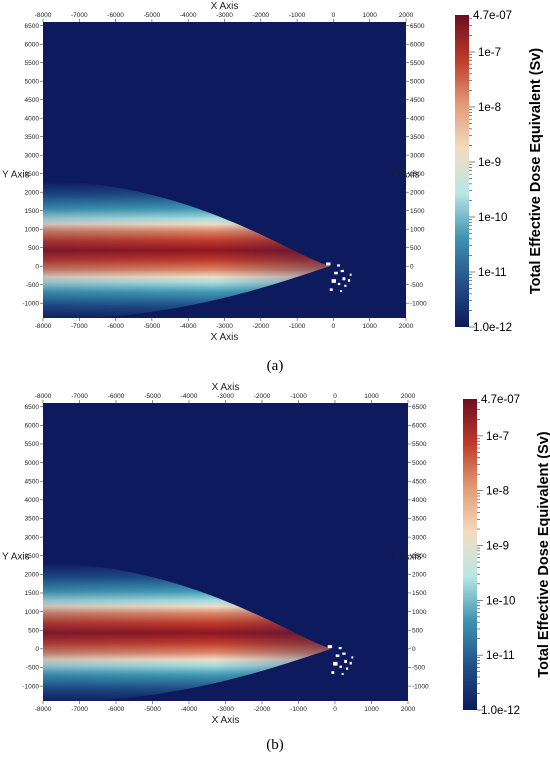 This screenshot has height=766, width=550. I want to click on y-axis-label-left: Y Axis, so click(16, 174).